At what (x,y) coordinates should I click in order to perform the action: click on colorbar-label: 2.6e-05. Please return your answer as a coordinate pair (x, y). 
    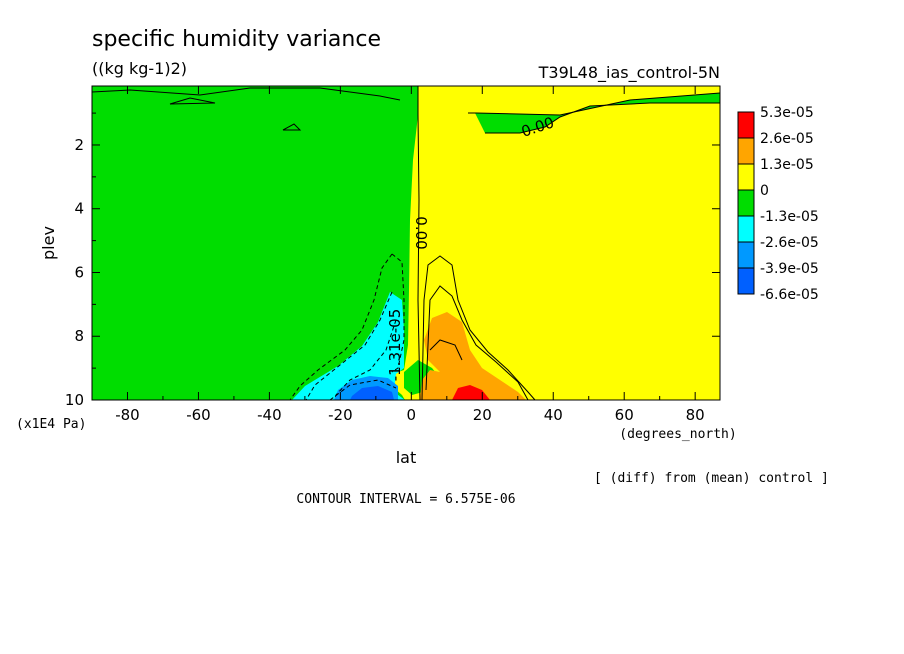
    Looking at the image, I should click on (787, 139).